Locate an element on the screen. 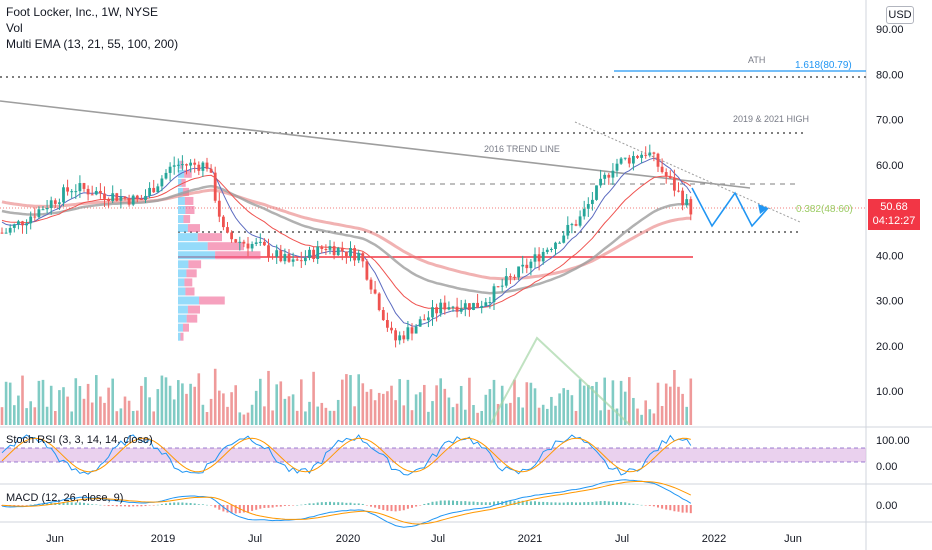 Image resolution: width=932 pixels, height=550 pixels. time-axis: Jun 2019 Jul 2020 Jul 2021 Jul 2022 Jun is located at coordinates (424, 539).